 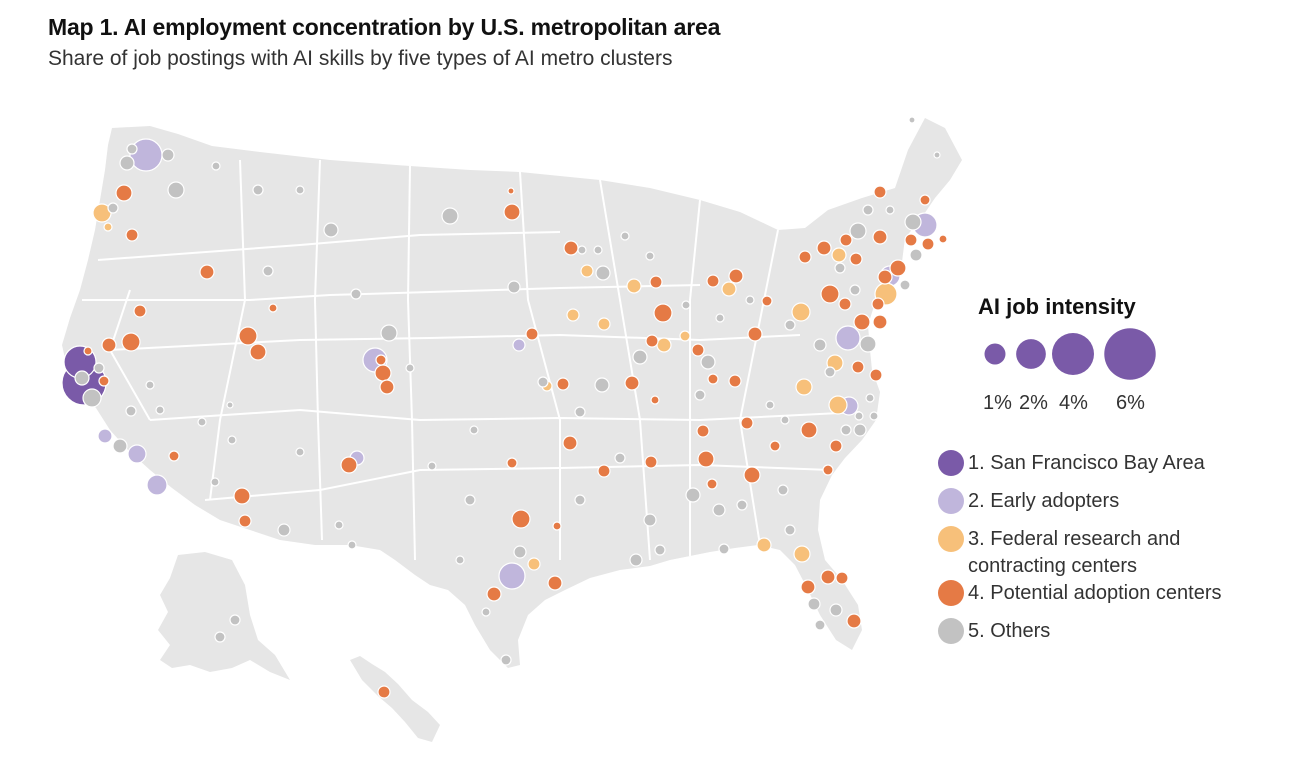 I want to click on size-legend, so click(x=1070, y=354).